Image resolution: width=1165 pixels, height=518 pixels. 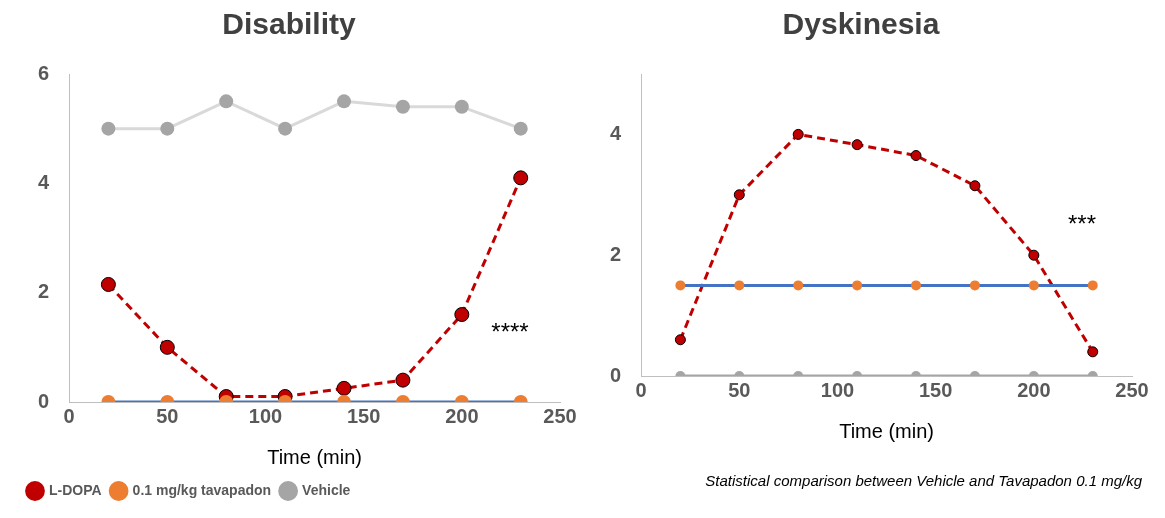 I want to click on y-tick-label: 0, so click(x=616, y=374).